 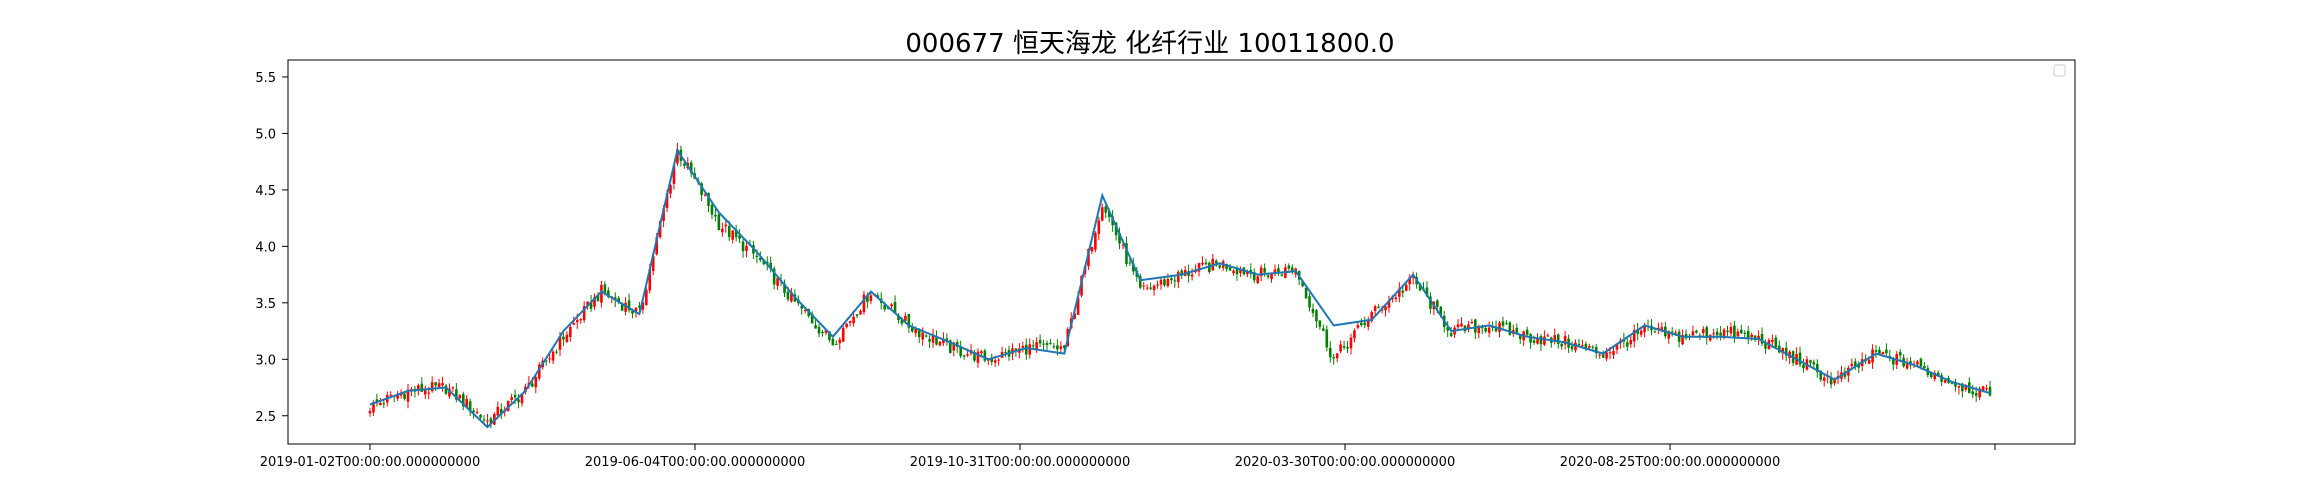 I want to click on y-tick-label: 4.0, so click(x=265, y=247).